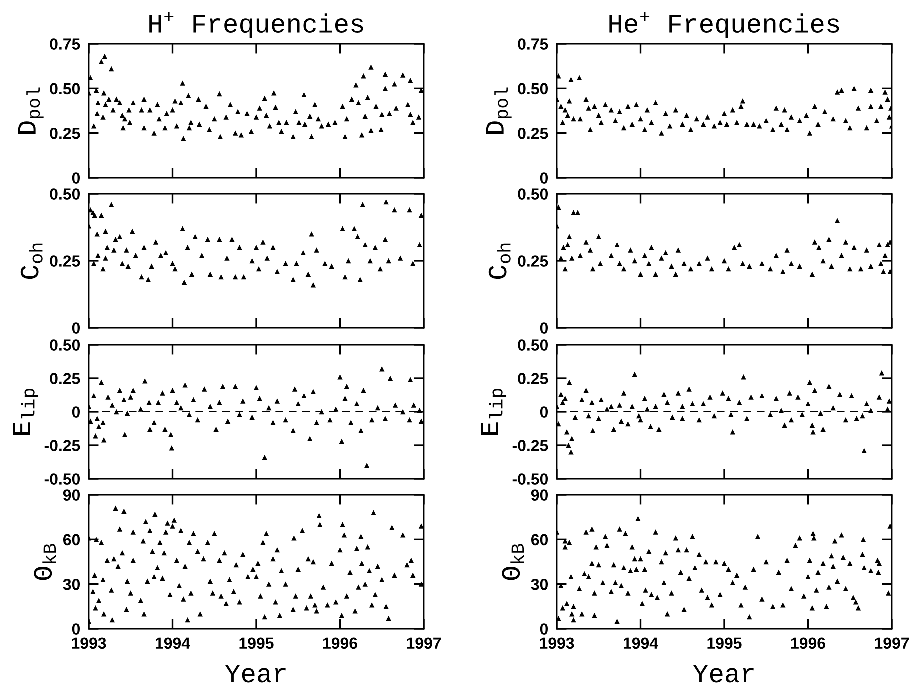 This screenshot has height=694, width=912. I want to click on chart-title: H$^{+}$ Frequencies, so click(257, 25).